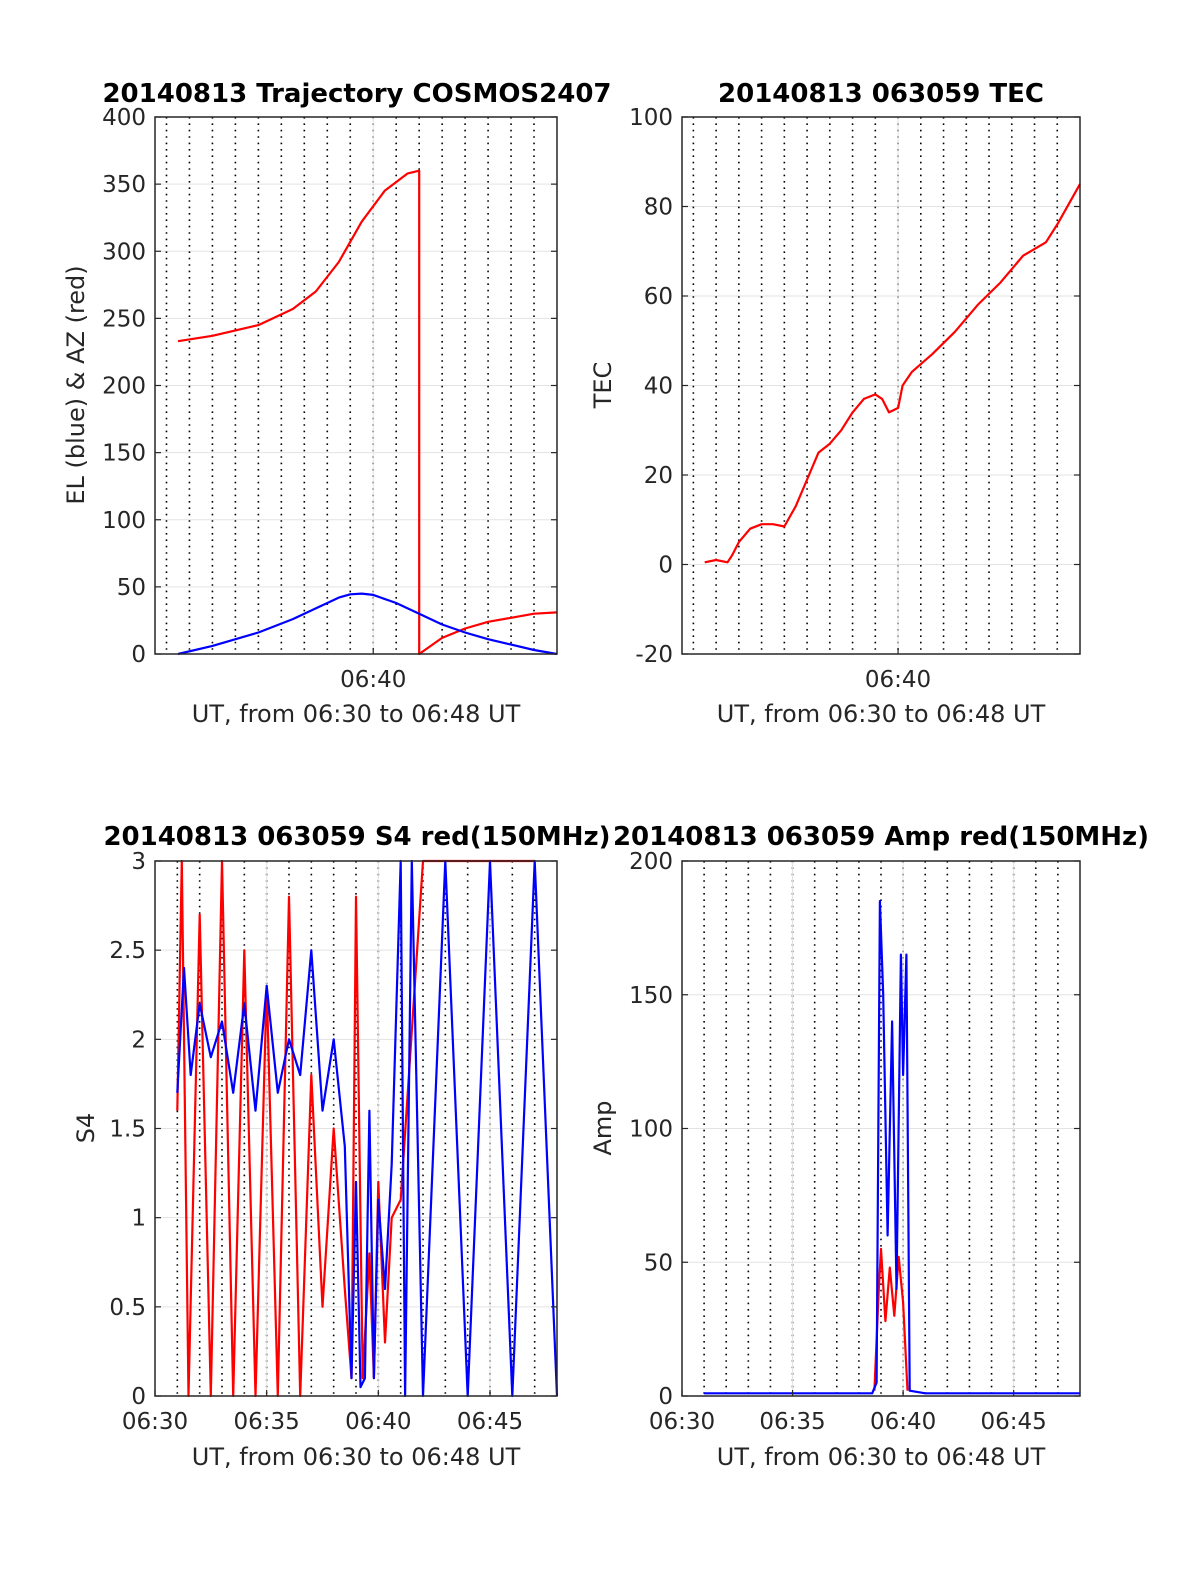  What do you see at coordinates (76, 384) in the screenshot?
I see `y-axis-label: EL (blue) & AZ (red)` at bounding box center [76, 384].